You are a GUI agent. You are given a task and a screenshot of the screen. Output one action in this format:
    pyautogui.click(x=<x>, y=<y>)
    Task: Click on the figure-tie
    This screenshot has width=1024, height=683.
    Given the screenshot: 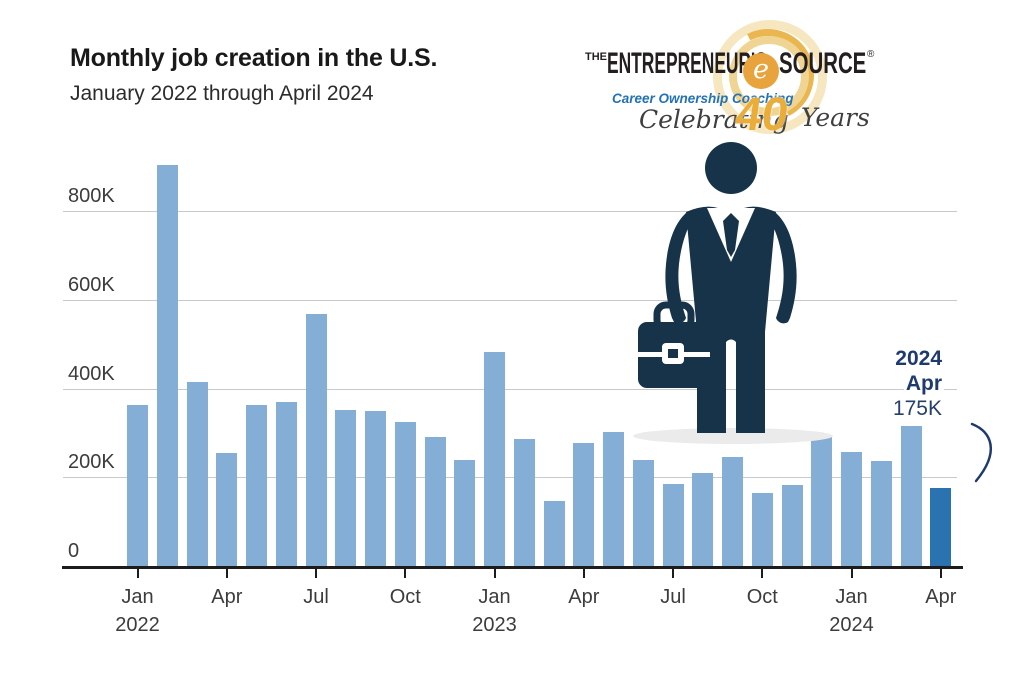 What is the action you would take?
    pyautogui.click(x=731, y=235)
    